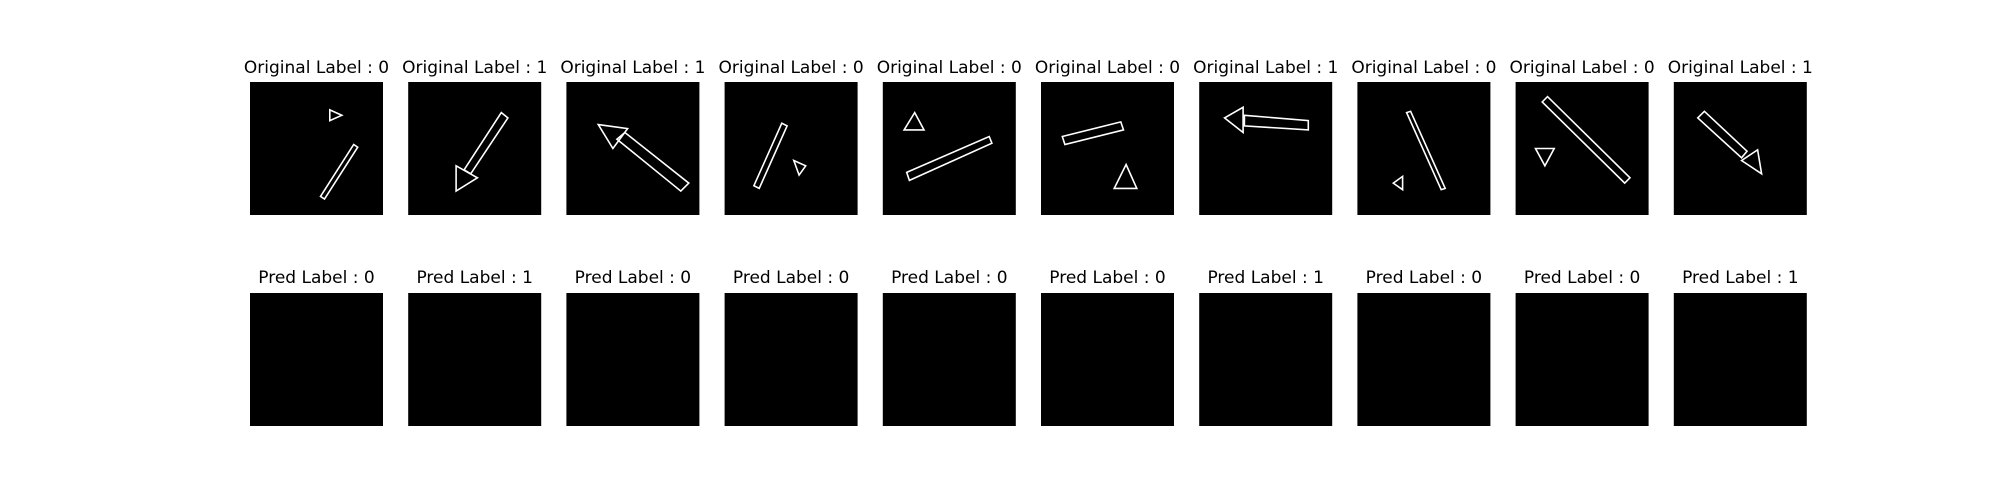 This screenshot has width=2000, height=500. I want to click on pred-label-title-3: Pred Label : 0, so click(633, 278).